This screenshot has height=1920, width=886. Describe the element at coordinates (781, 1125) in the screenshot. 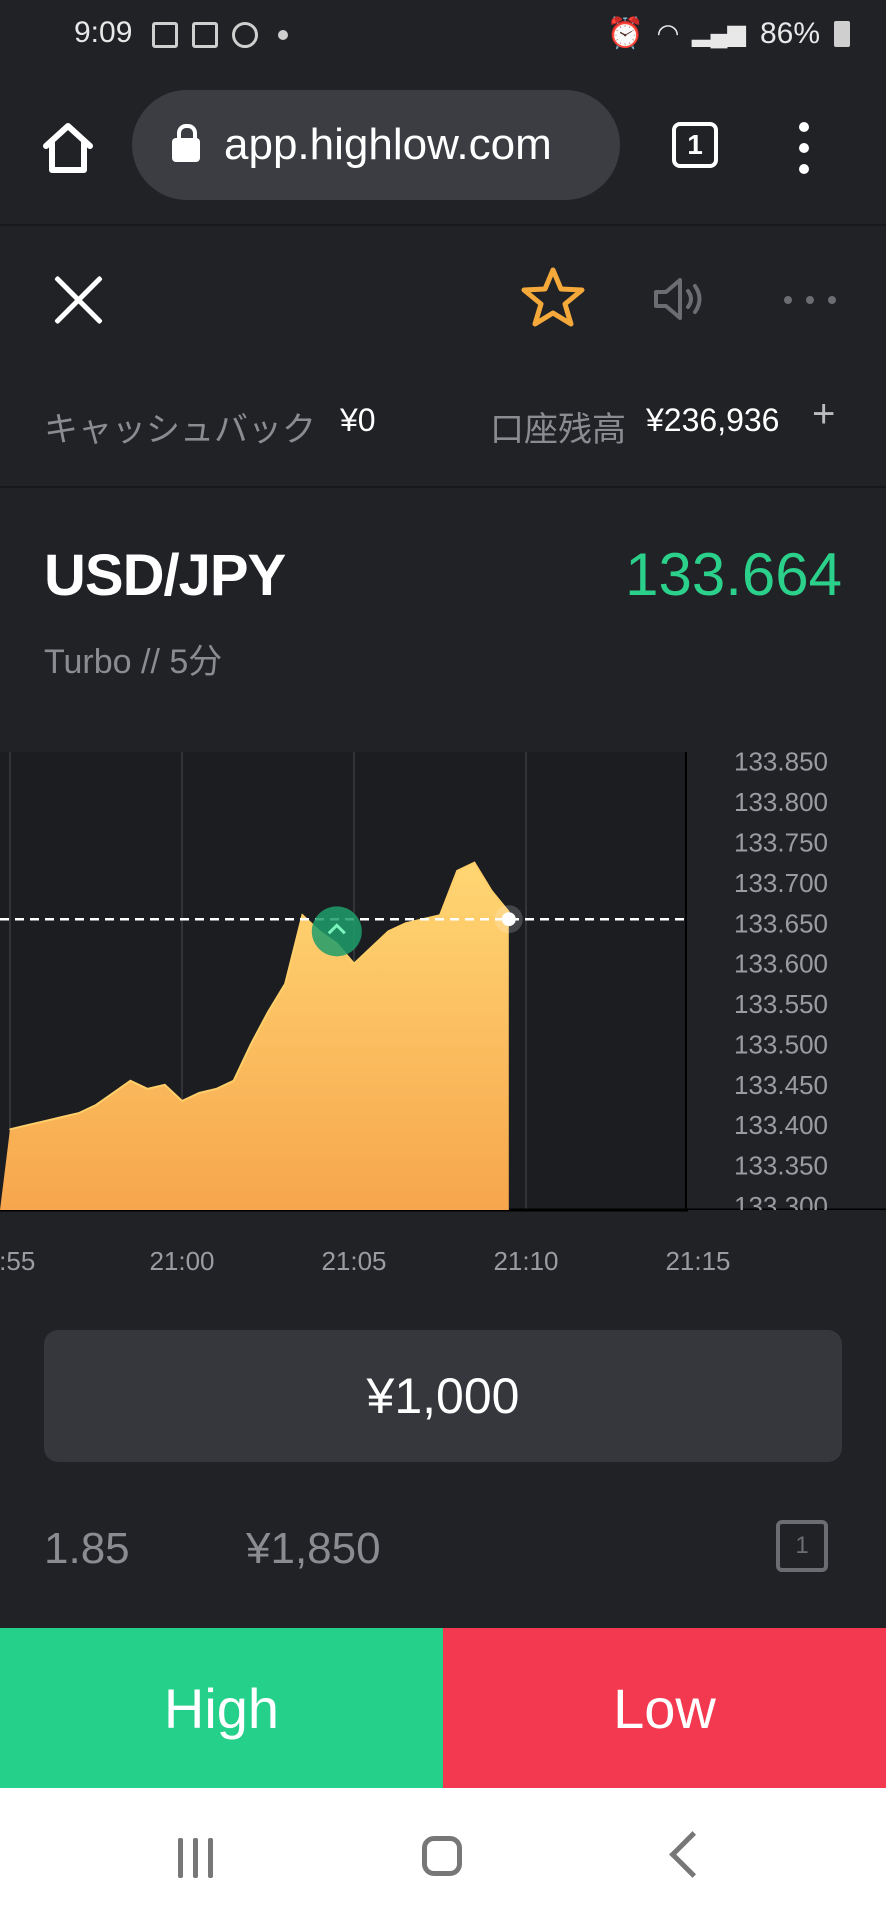

I see `y-tick-label: 133.400` at that location.